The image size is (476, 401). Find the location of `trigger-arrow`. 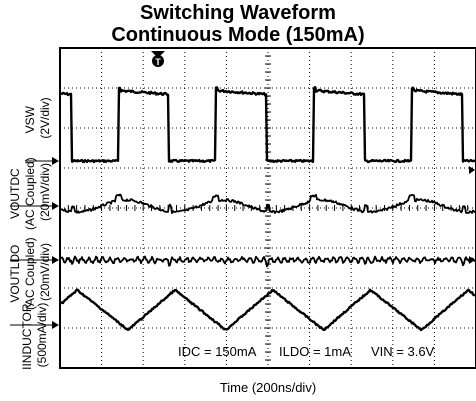

trigger-arrow is located at coordinates (158, 54).